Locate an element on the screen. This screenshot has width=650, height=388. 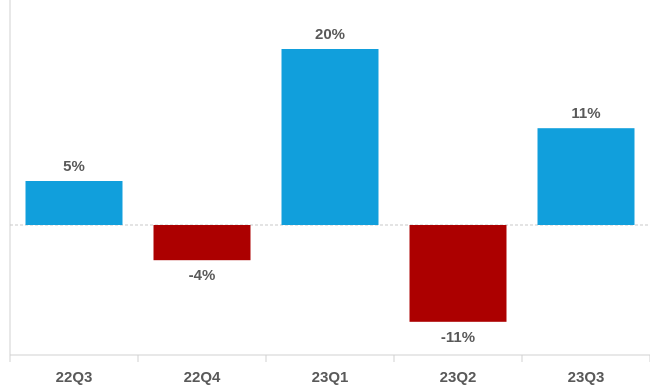
x-axis-ticks is located at coordinates (329, 358).